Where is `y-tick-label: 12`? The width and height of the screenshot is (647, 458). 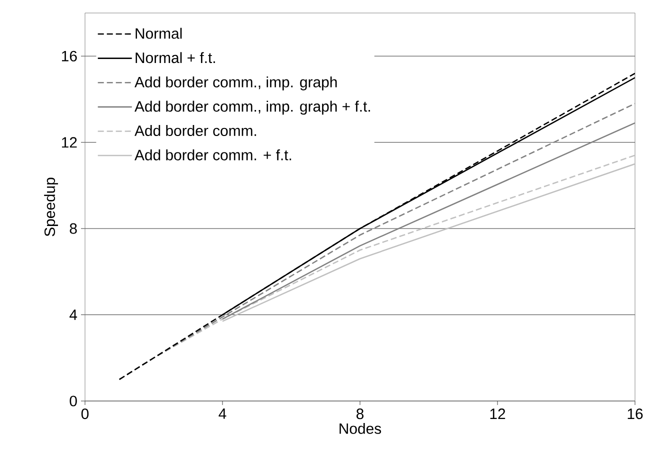
y-tick-label: 12 is located at coordinates (69, 142).